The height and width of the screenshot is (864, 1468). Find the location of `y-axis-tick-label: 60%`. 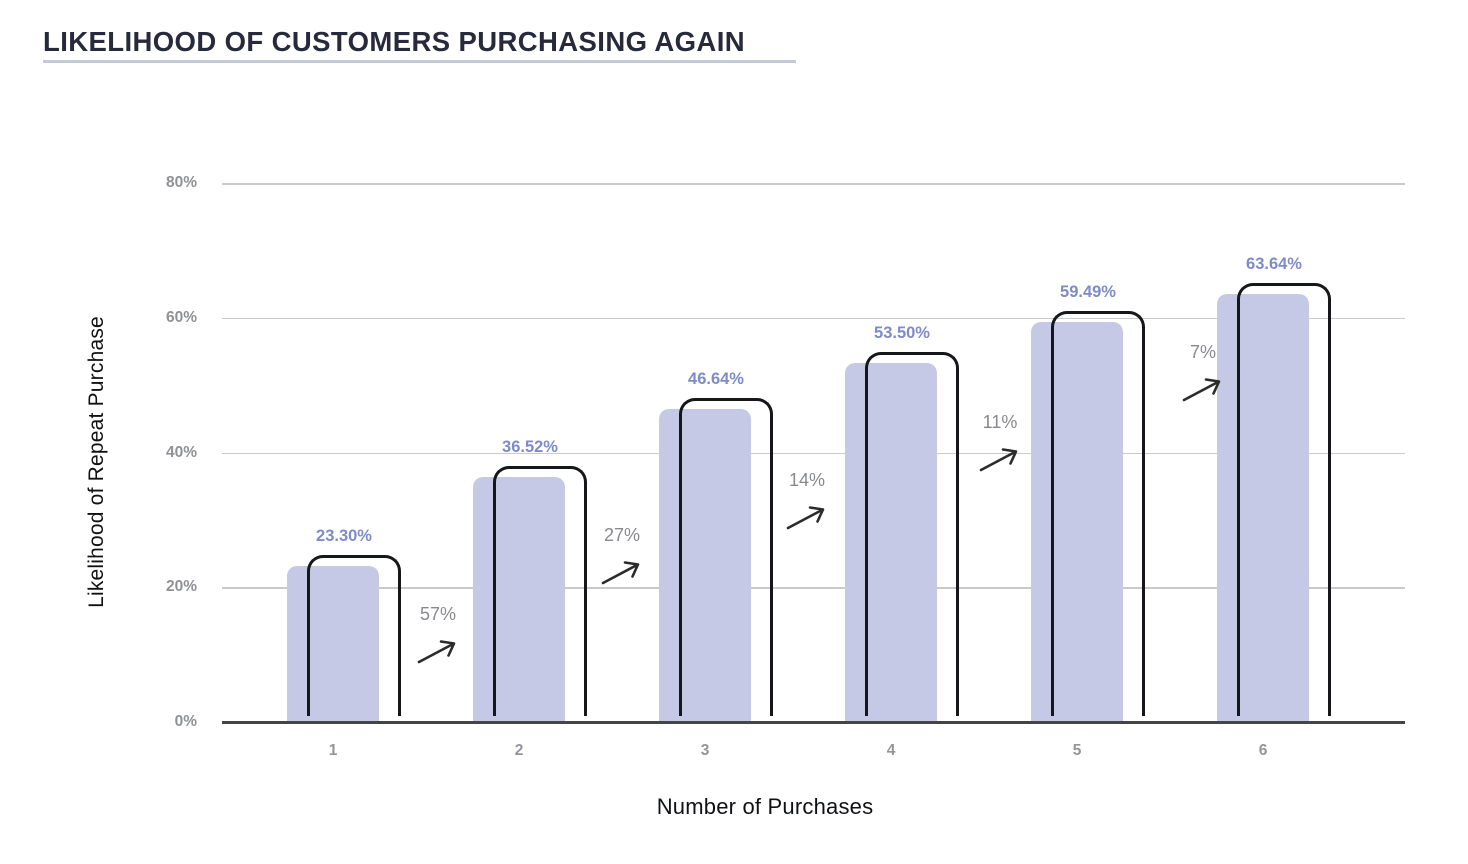

y-axis-tick-label: 60% is located at coordinates (181, 317).